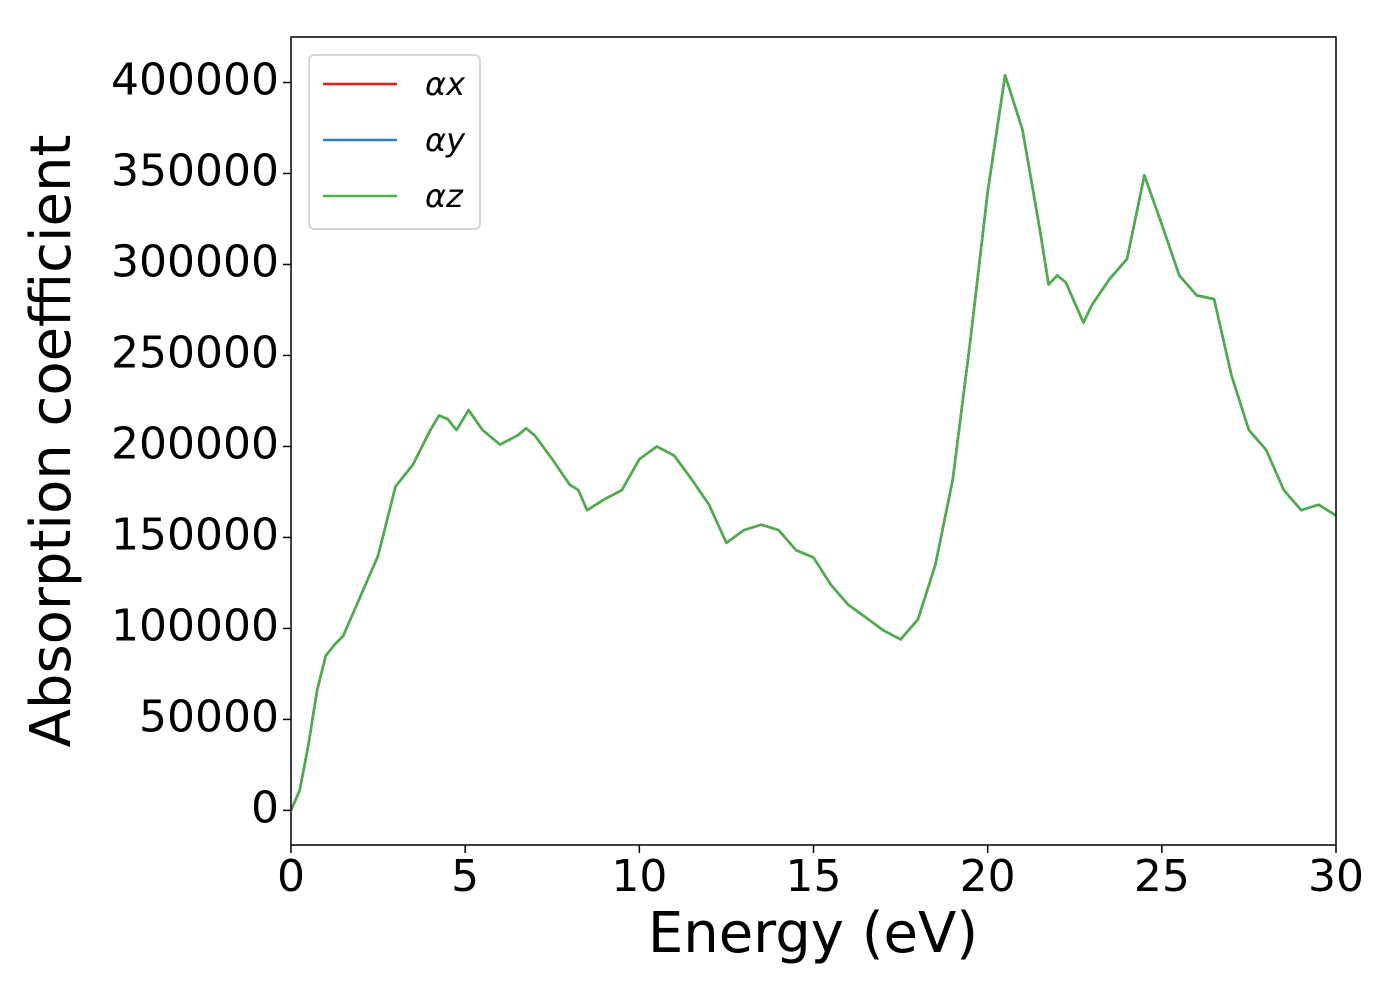 The height and width of the screenshot is (1000, 1400). Describe the element at coordinates (291, 876) in the screenshot. I see `x-tick-label: 0` at that location.